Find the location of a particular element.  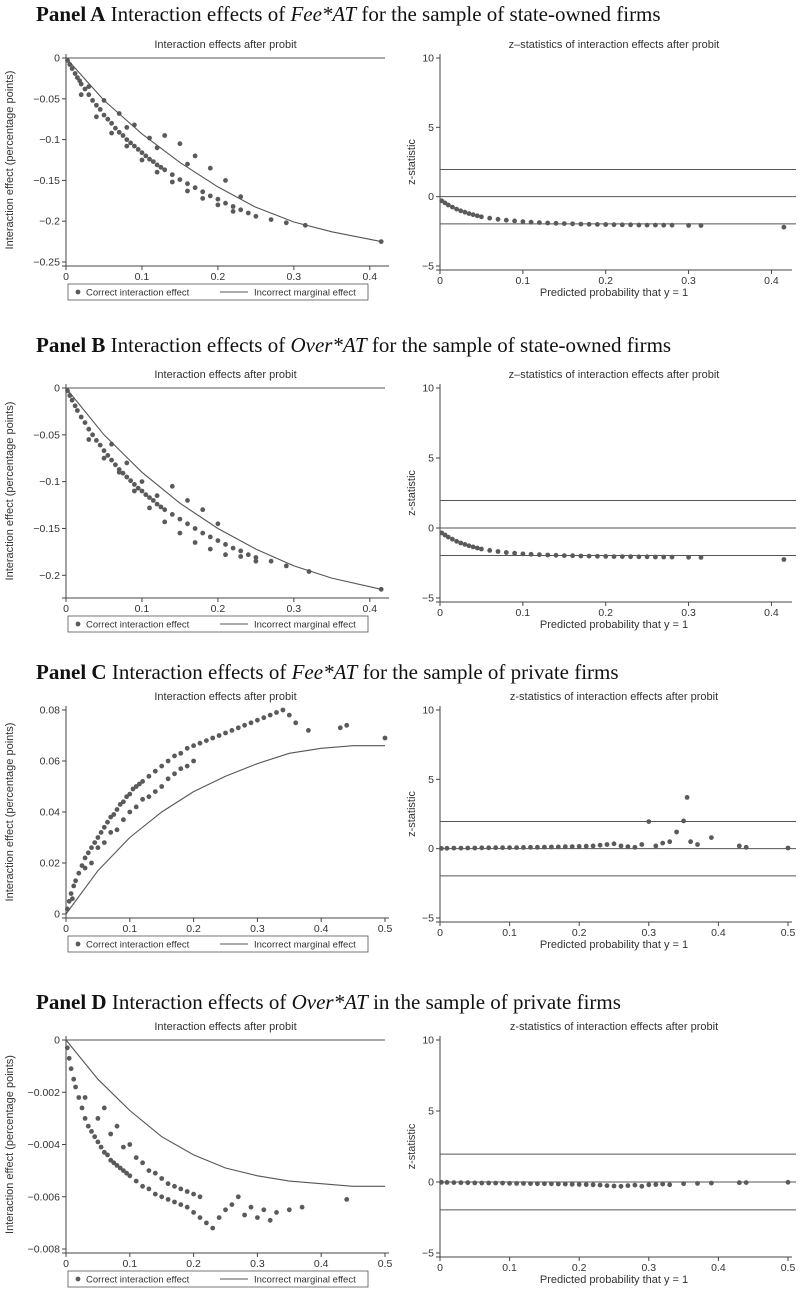

legend-box is located at coordinates (218, 292).